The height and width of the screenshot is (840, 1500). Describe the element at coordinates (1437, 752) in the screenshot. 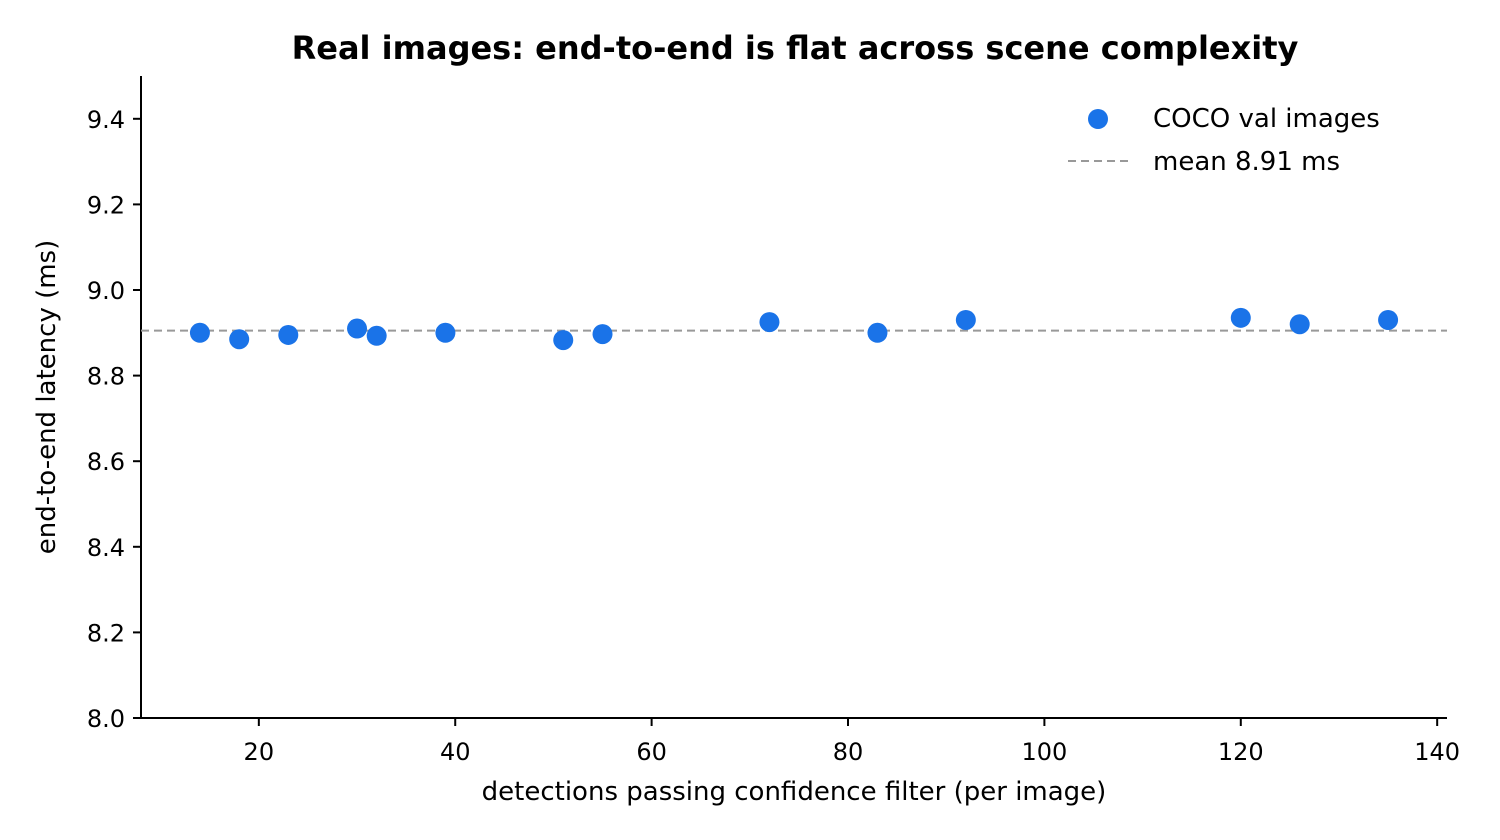

I see `x-tick-label: 140` at that location.